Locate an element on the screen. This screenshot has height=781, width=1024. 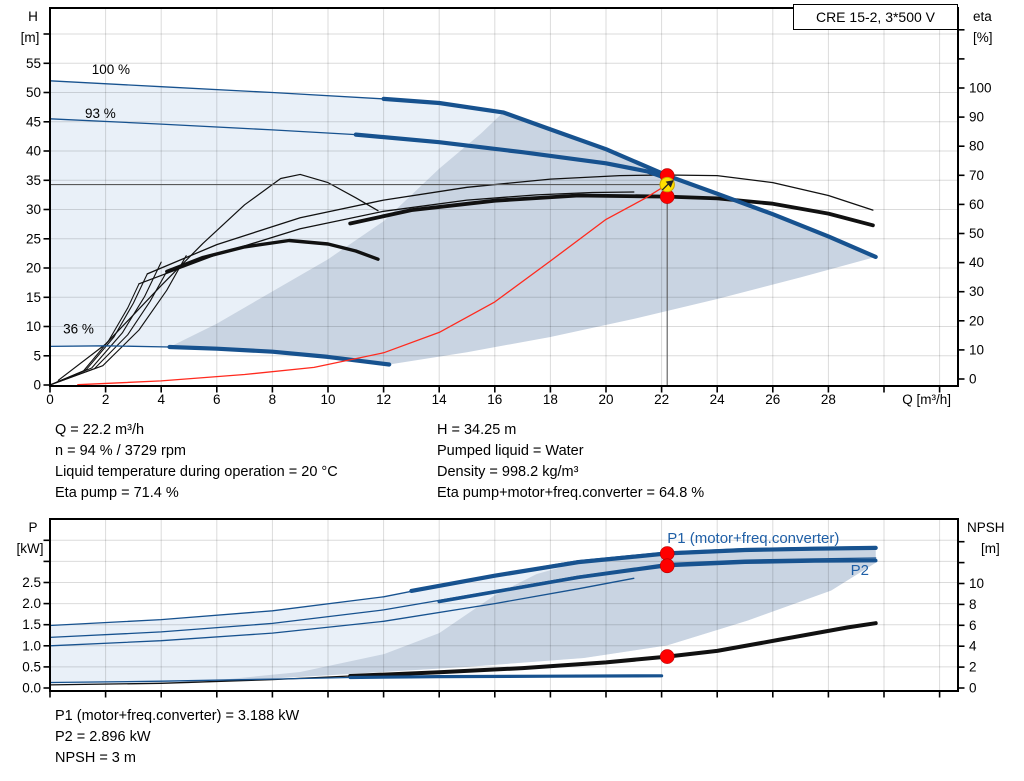
npsh-marker is located at coordinates (667, 656).